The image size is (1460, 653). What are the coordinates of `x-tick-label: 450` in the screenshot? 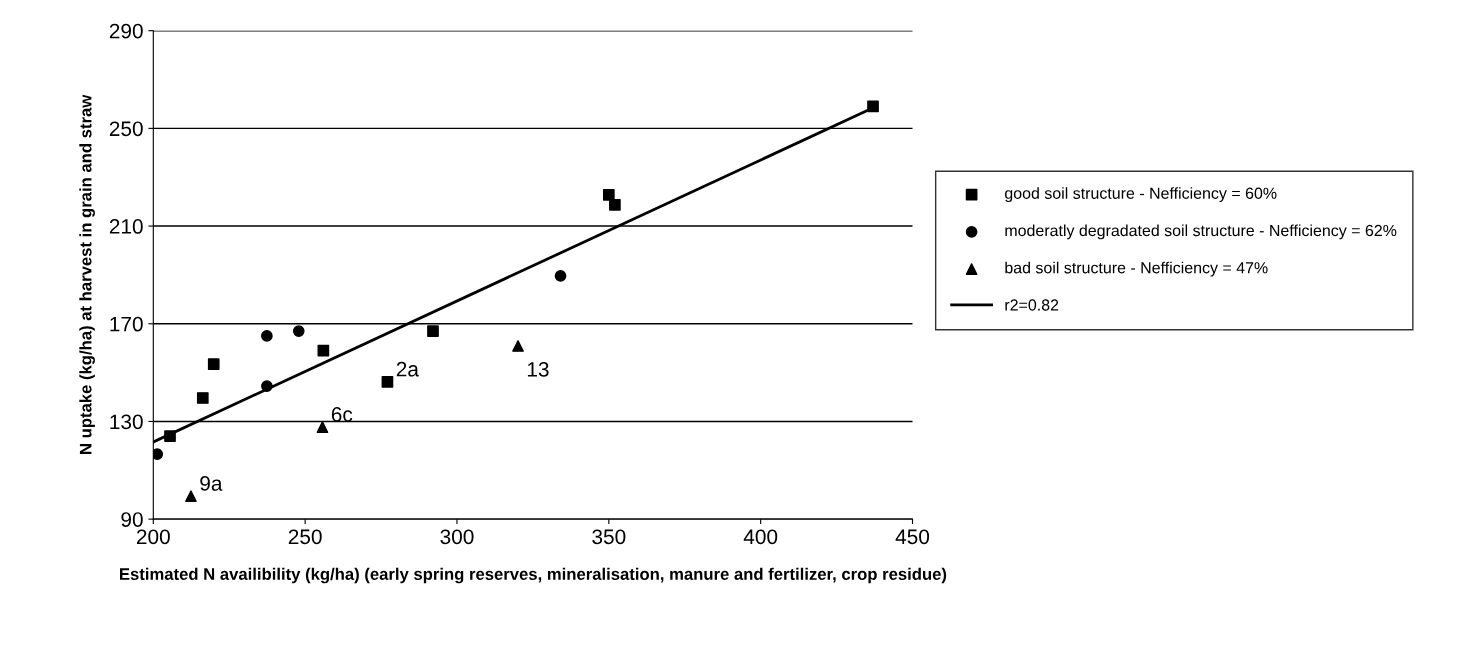 It's located at (912, 537).